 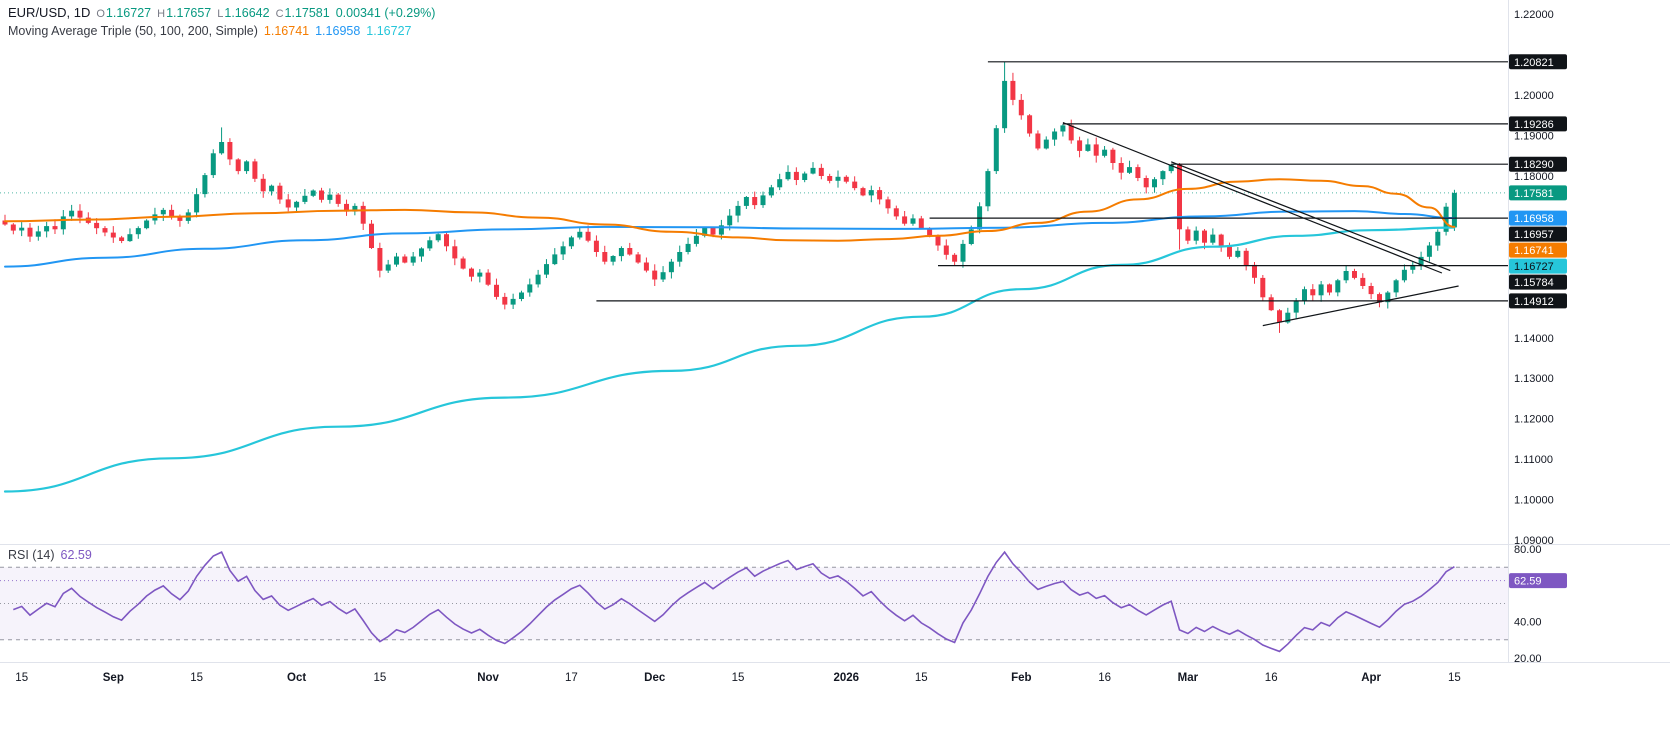 What do you see at coordinates (1534, 251) in the screenshot?
I see `price-badge-label: 1.16741` at bounding box center [1534, 251].